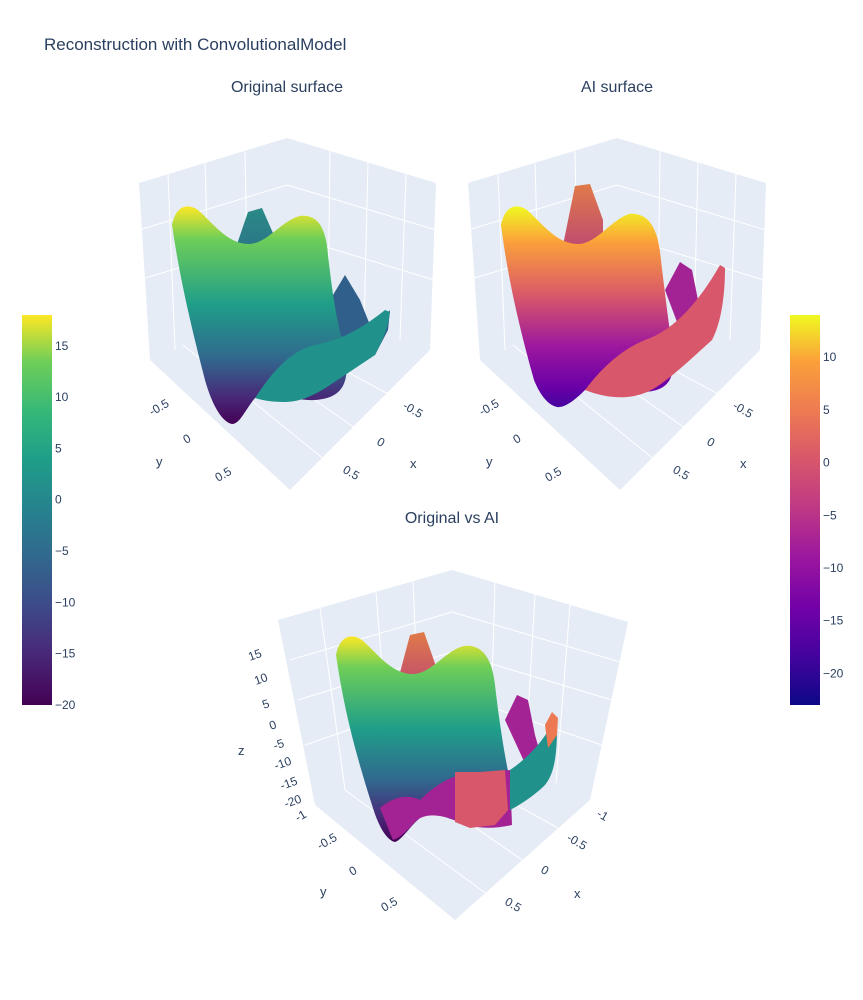 The image size is (863, 1000). What do you see at coordinates (65, 705) in the screenshot?
I see `colorbar-viridis-tick: −20` at bounding box center [65, 705].